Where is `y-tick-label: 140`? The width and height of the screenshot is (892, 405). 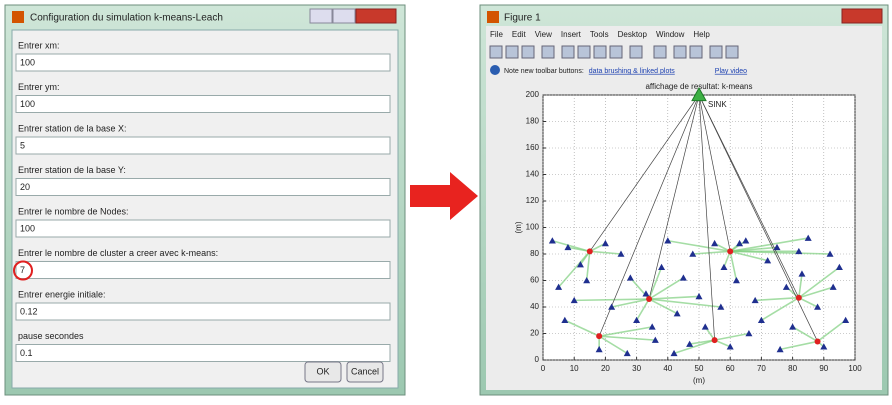 y-tick-label: 140 is located at coordinates (533, 174).